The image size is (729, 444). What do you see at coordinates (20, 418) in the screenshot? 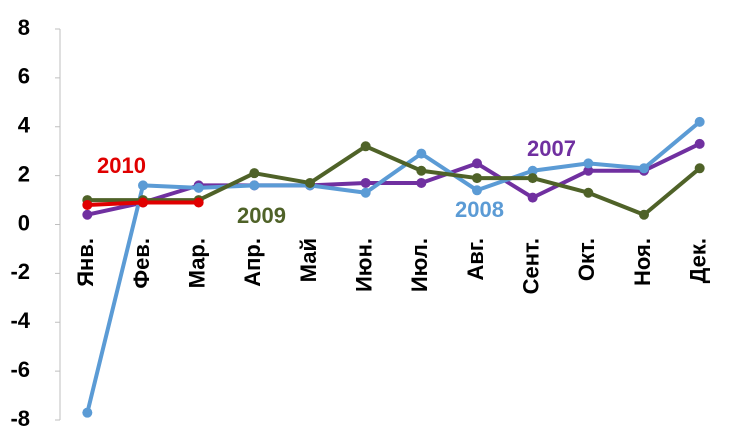
I see `y-tick-label: -8` at bounding box center [20, 418].